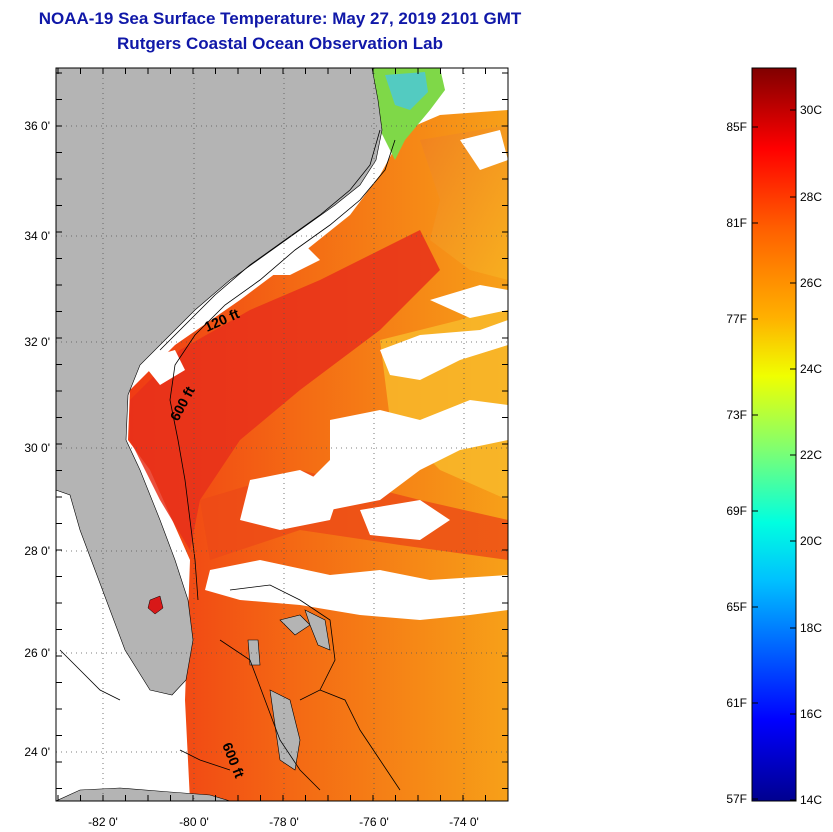 This screenshot has height=832, width=833. What do you see at coordinates (37, 551) in the screenshot?
I see `latitude-tick-label: 28 0'` at bounding box center [37, 551].